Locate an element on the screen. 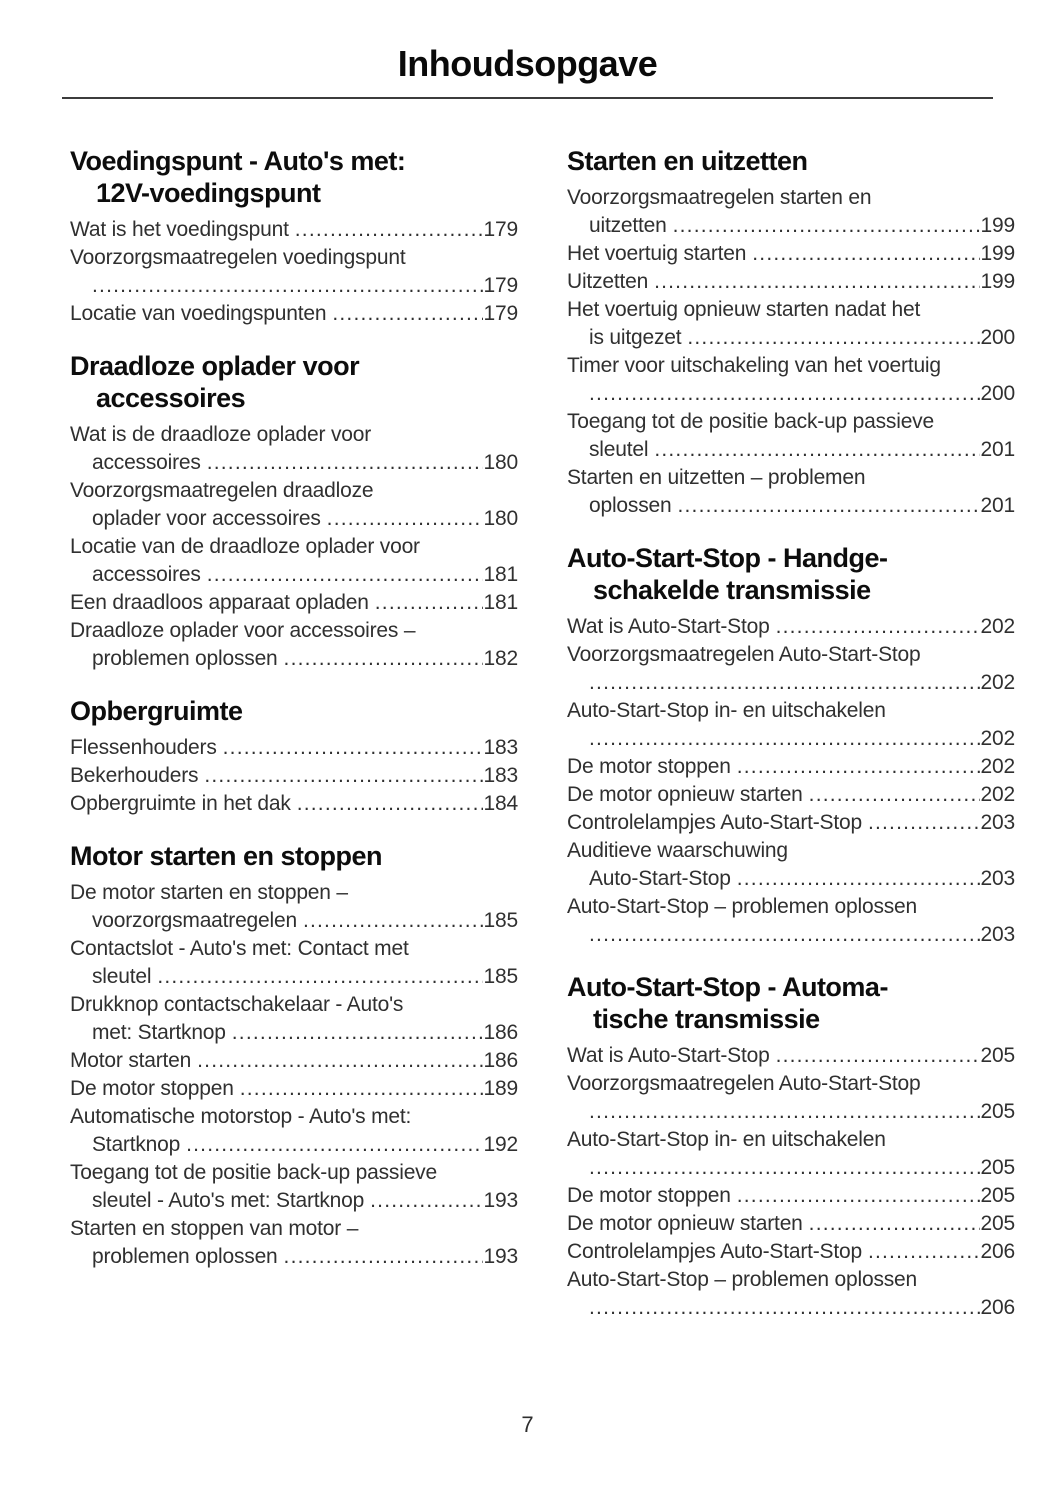 The width and height of the screenshot is (1055, 1492). toc-entry-leader-line: 205 is located at coordinates (791, 1112).